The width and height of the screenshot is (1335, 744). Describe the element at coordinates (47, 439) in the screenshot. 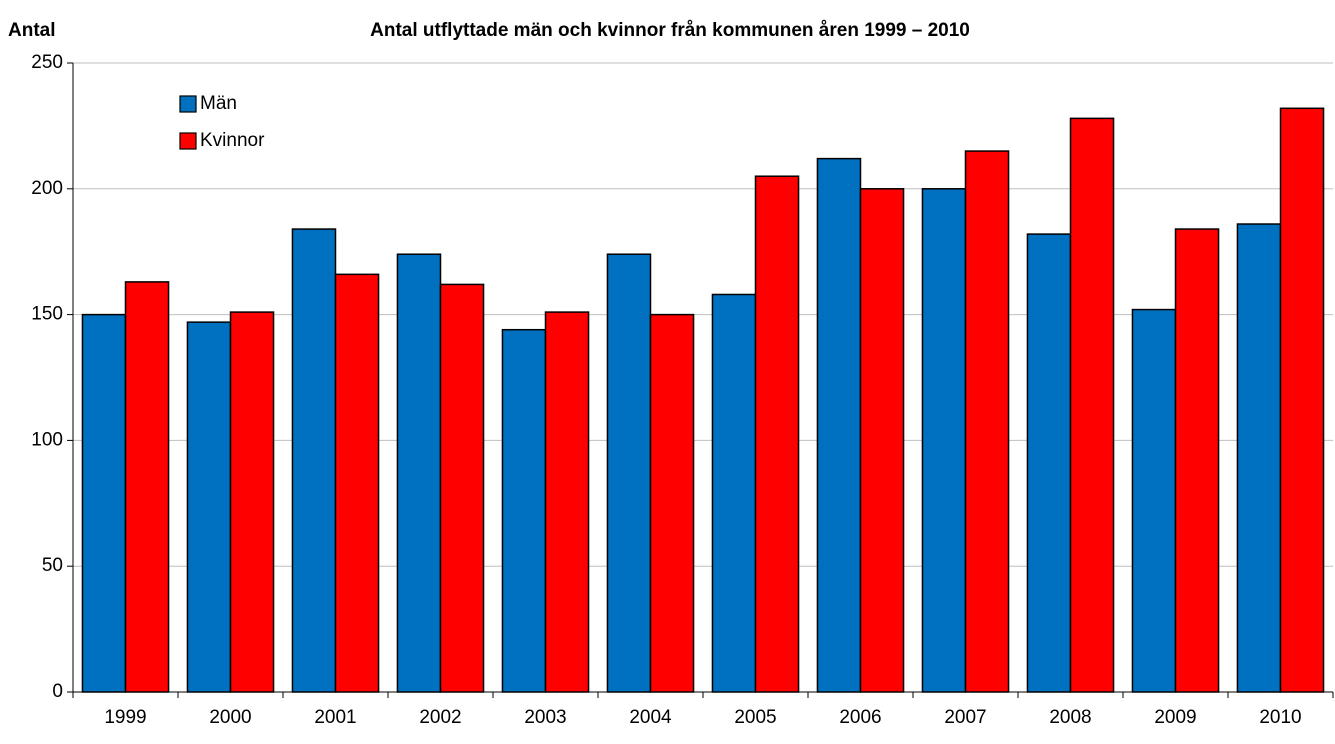

I see `y-tick-label: 100` at that location.